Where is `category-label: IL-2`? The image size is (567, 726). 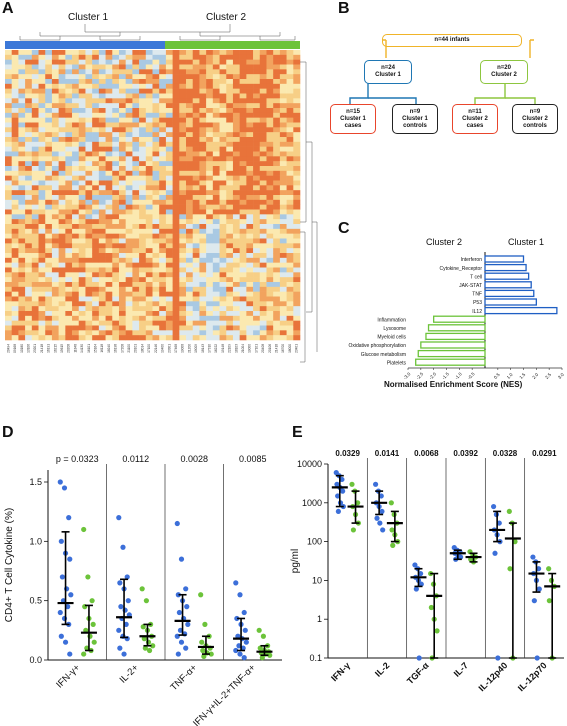 category-label: IL-2 is located at coordinates (382, 669).